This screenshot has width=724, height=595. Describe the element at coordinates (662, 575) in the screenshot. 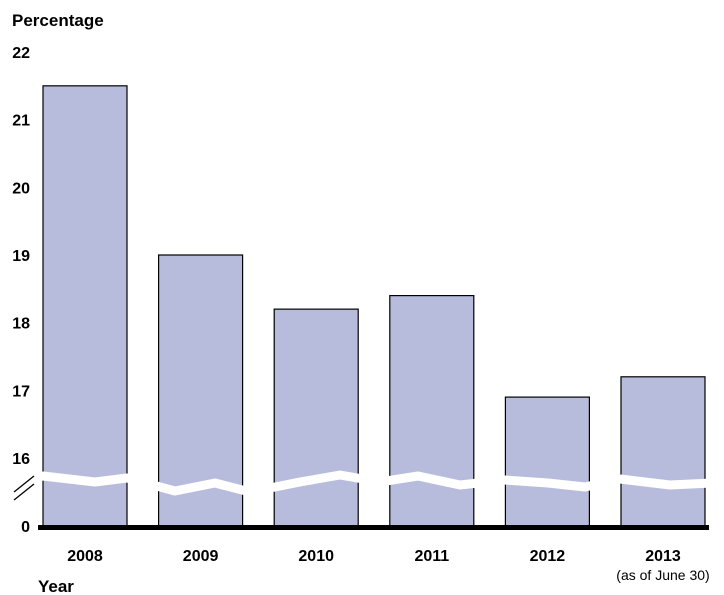

I see `x-tick-note: (as of June 30)` at that location.